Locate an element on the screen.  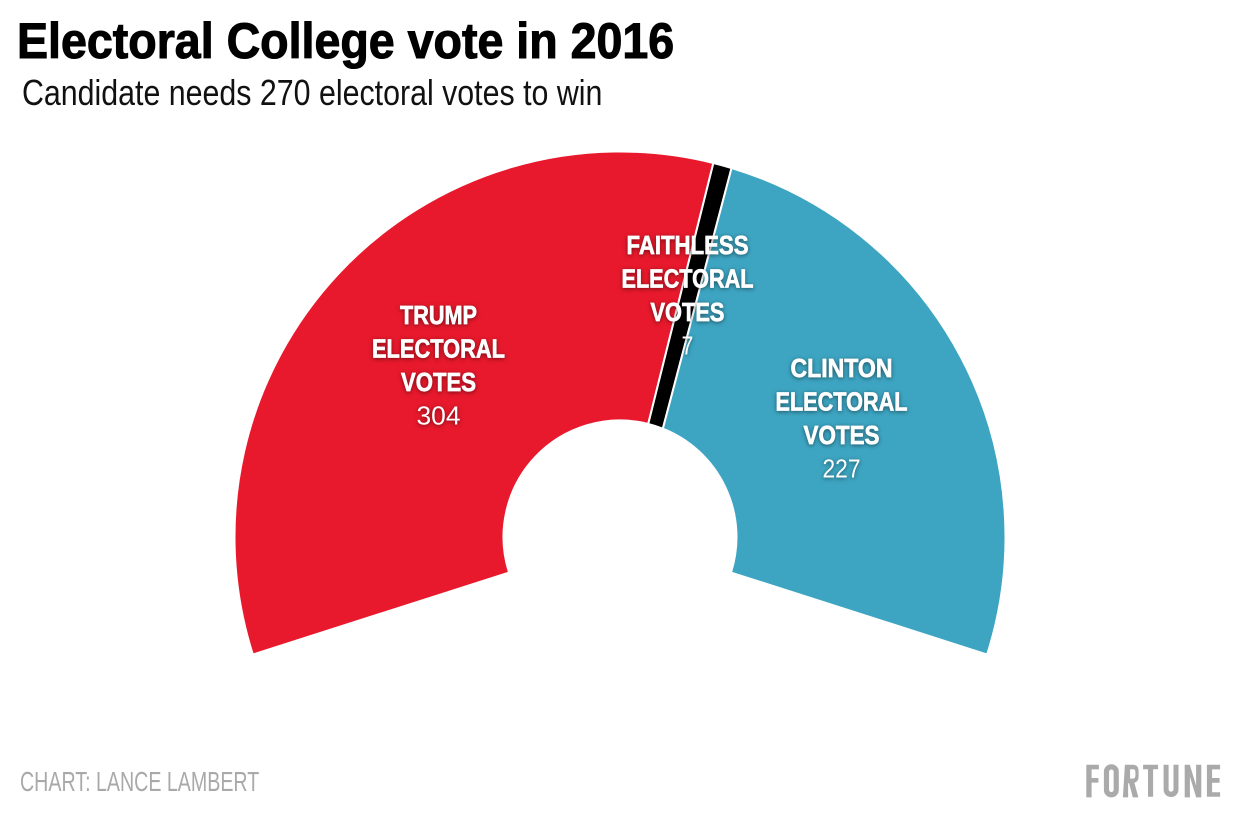
svg-text: FAITHLESS is located at coordinates (688, 245).